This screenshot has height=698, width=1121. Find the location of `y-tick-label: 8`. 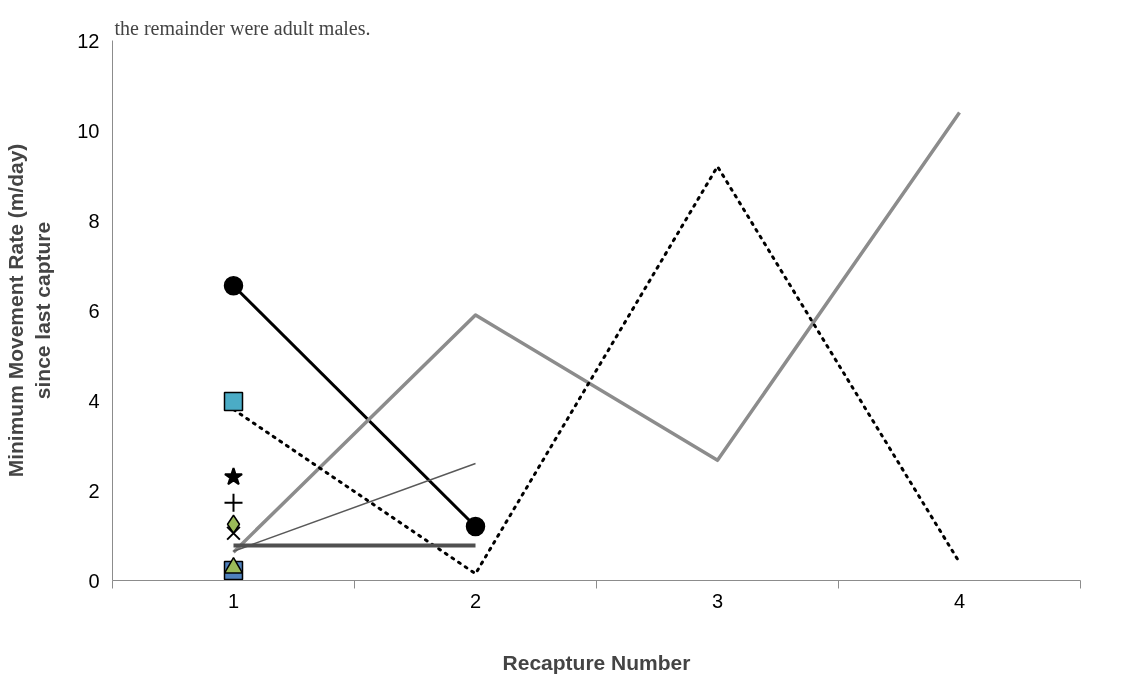

y-tick-label: 8 is located at coordinates (94, 220).